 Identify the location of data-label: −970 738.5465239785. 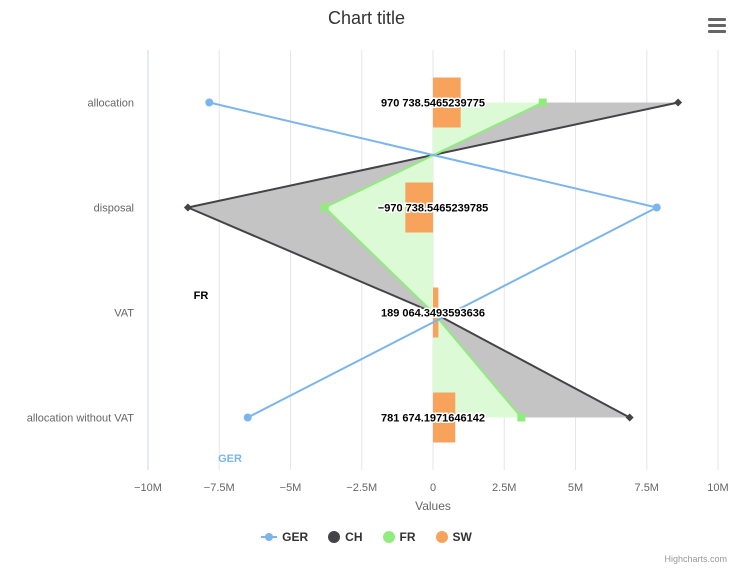
(433, 209).